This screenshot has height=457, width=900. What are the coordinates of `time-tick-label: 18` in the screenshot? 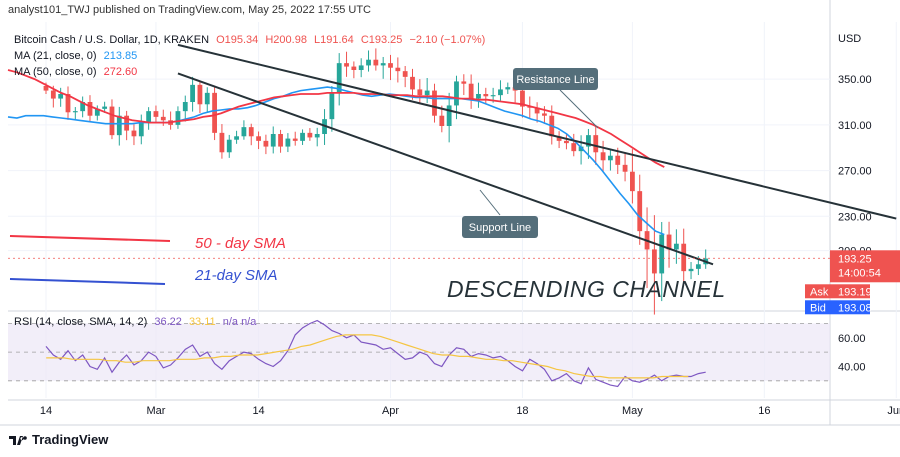 It's located at (522, 411).